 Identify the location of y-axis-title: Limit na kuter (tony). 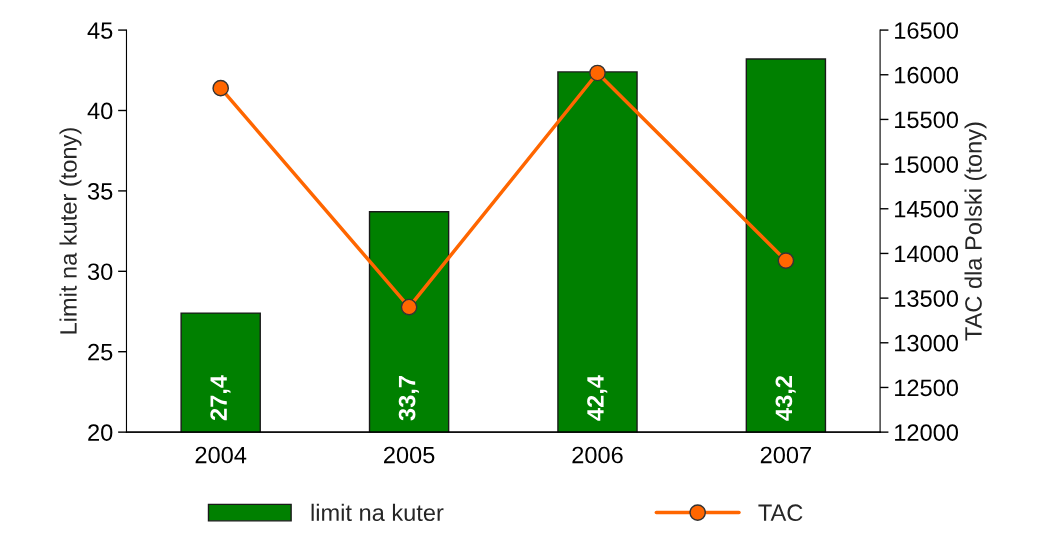
(70, 231).